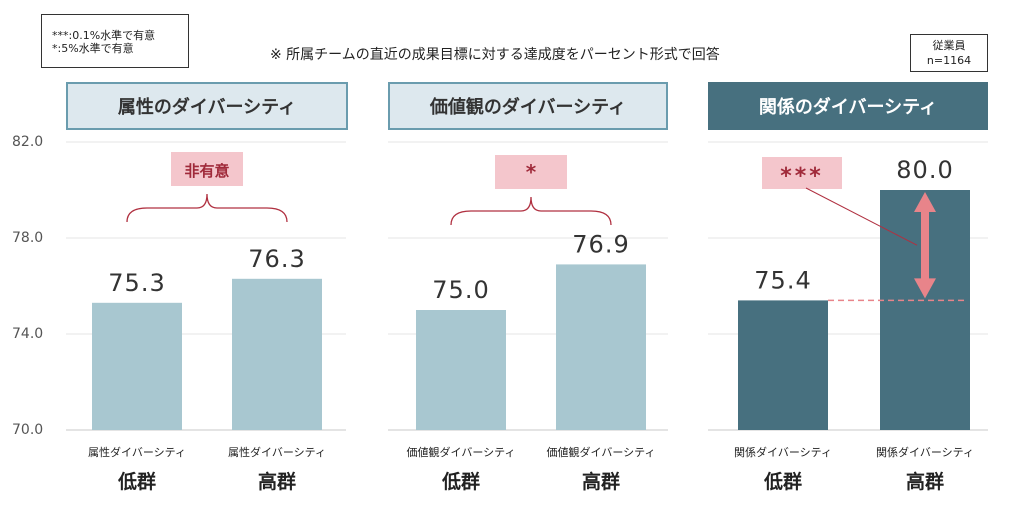 This screenshot has height=510, width=1020. Describe the element at coordinates (924, 170) in the screenshot. I see `value-label: 80.0` at that location.